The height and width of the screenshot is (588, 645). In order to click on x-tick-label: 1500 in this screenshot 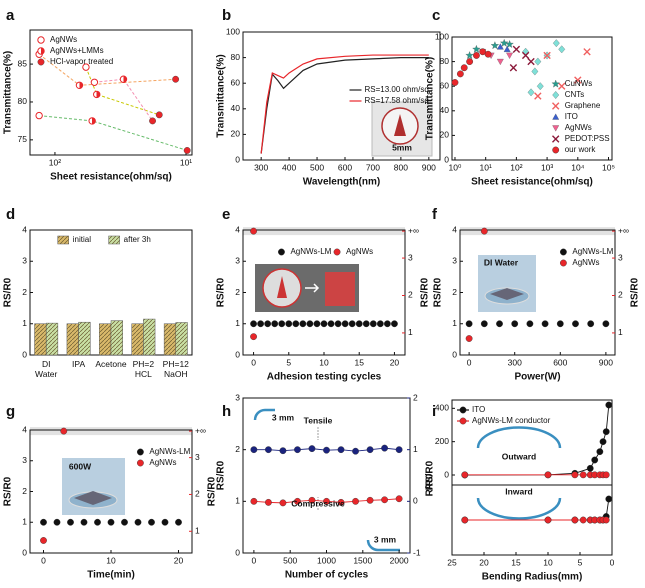, I will do `click(362, 560)`.